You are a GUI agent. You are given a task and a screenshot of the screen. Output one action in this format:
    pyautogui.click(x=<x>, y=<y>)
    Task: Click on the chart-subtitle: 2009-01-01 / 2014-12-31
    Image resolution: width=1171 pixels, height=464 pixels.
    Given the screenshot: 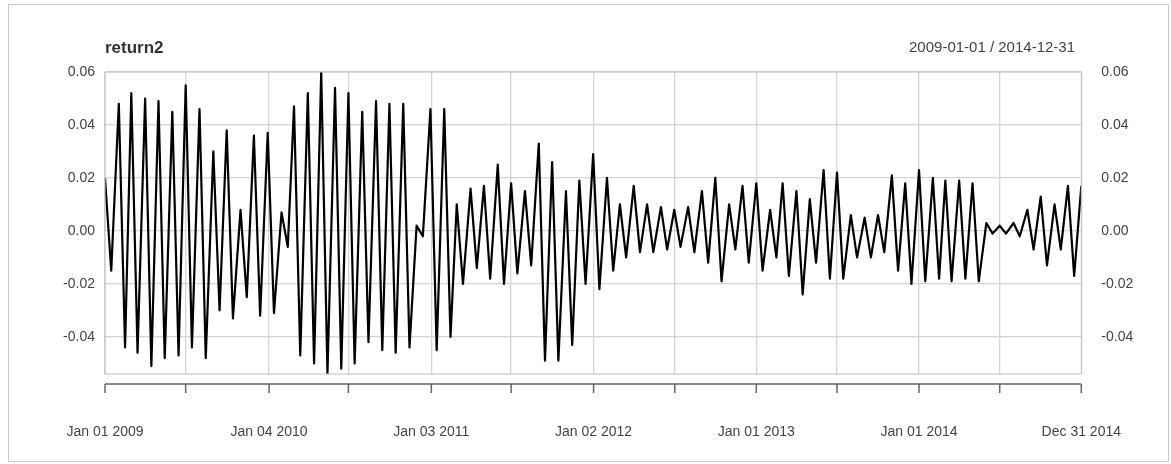 What is the action you would take?
    pyautogui.click(x=992, y=46)
    